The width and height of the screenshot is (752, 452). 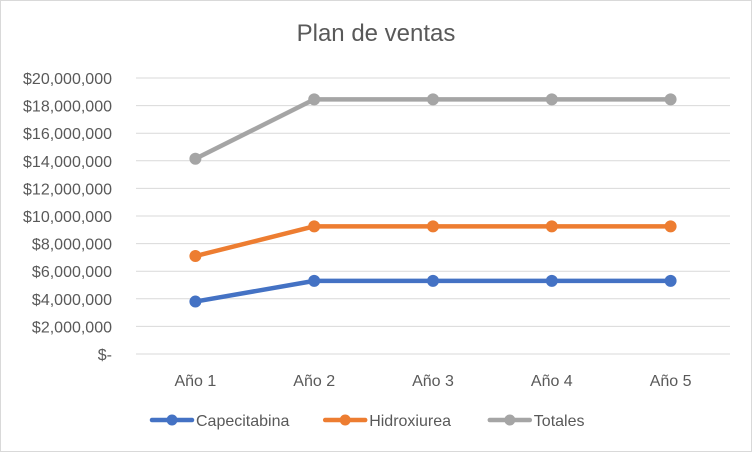 I want to click on y-tick-label: $2,000,000, so click(x=72, y=327).